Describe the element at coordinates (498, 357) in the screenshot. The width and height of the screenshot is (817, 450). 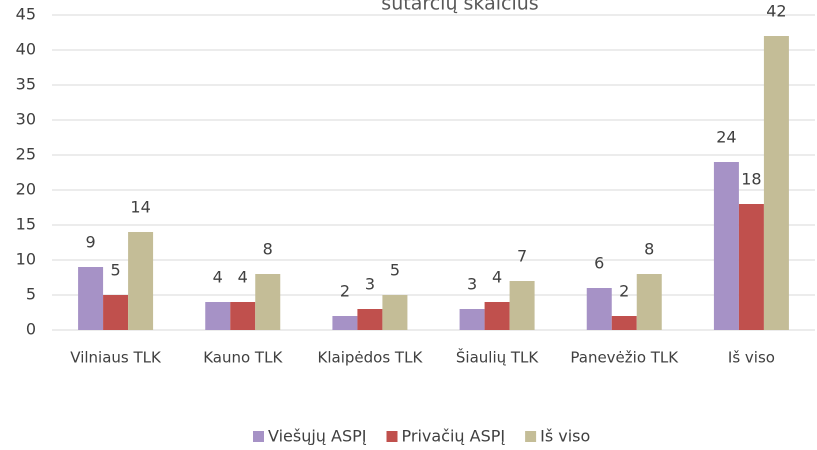
I see `x-tick-label: Šiaulių TLK` at that location.